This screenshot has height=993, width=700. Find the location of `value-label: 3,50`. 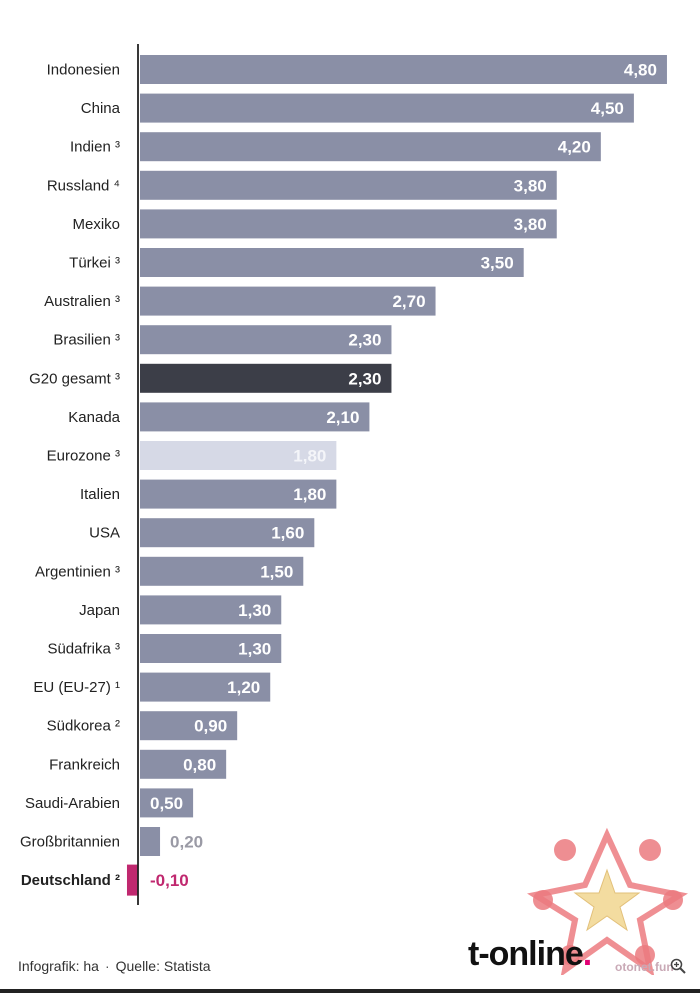

value-label: 3,50 is located at coordinates (497, 263).